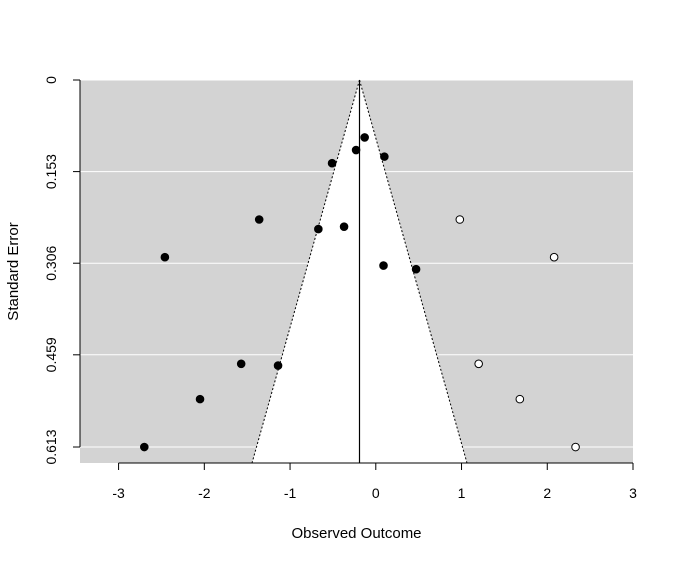  Describe the element at coordinates (633, 493) in the screenshot. I see `x-tick-label: 3` at that location.